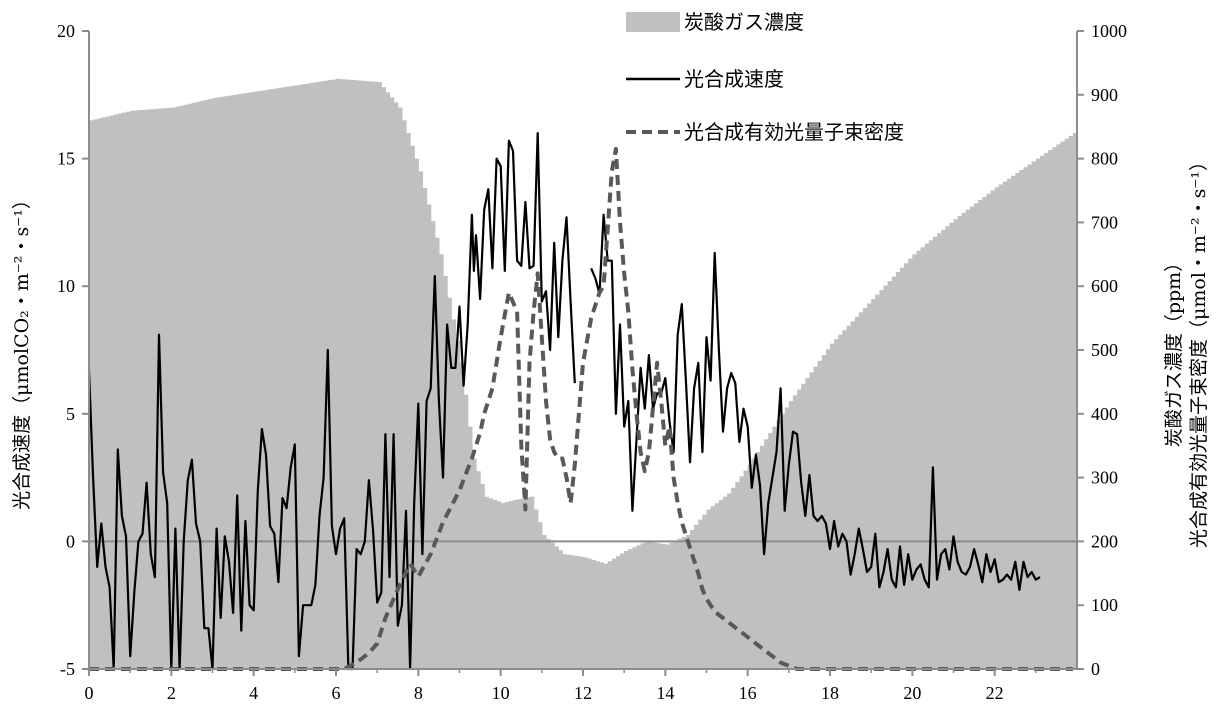  What do you see at coordinates (1104, 478) in the screenshot?
I see `right-tick-label: 300` at bounding box center [1104, 478].